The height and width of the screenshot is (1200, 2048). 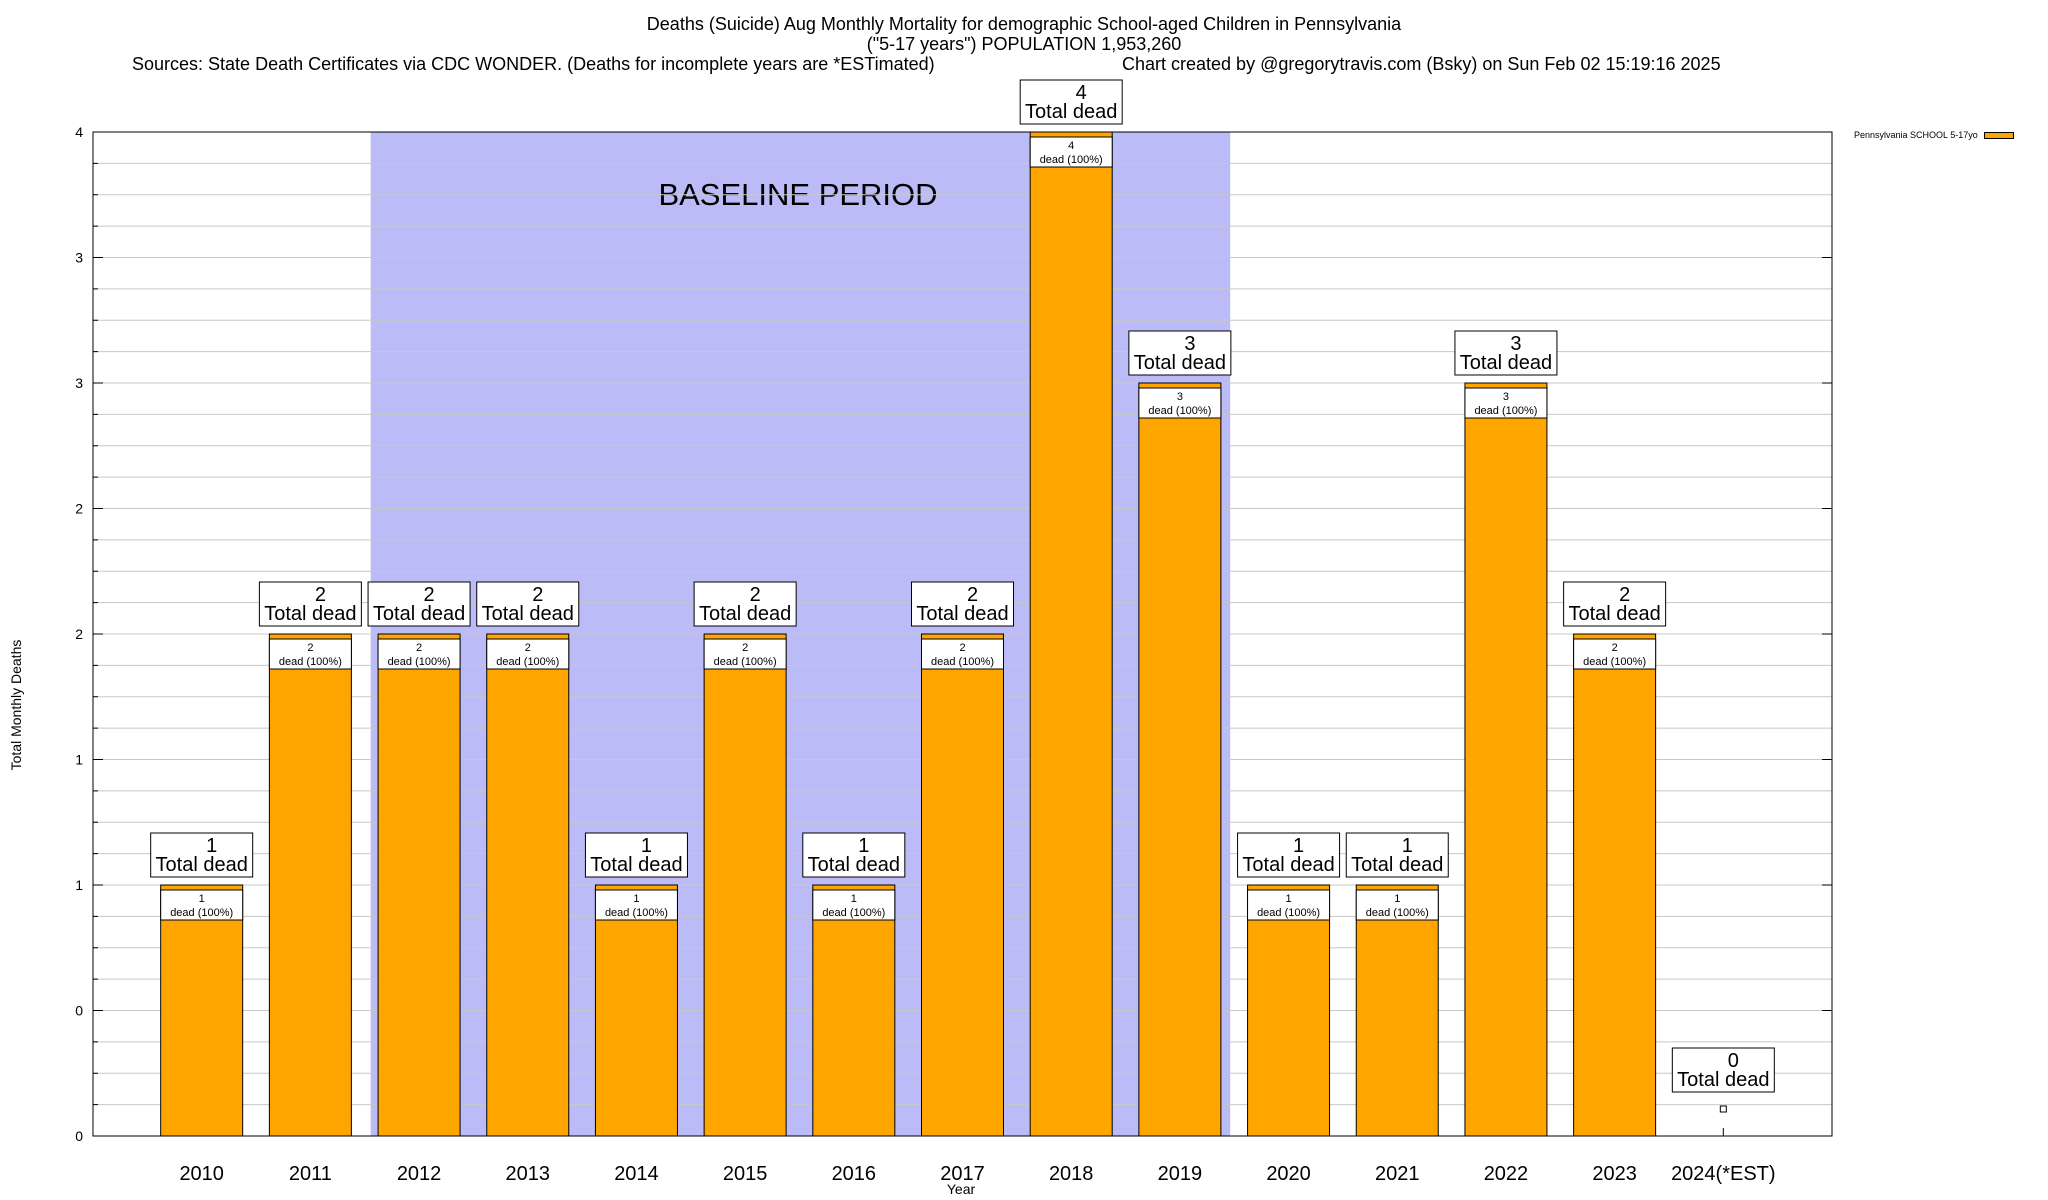 I want to click on x-tick-label: 2019, so click(x=1180, y=1174).